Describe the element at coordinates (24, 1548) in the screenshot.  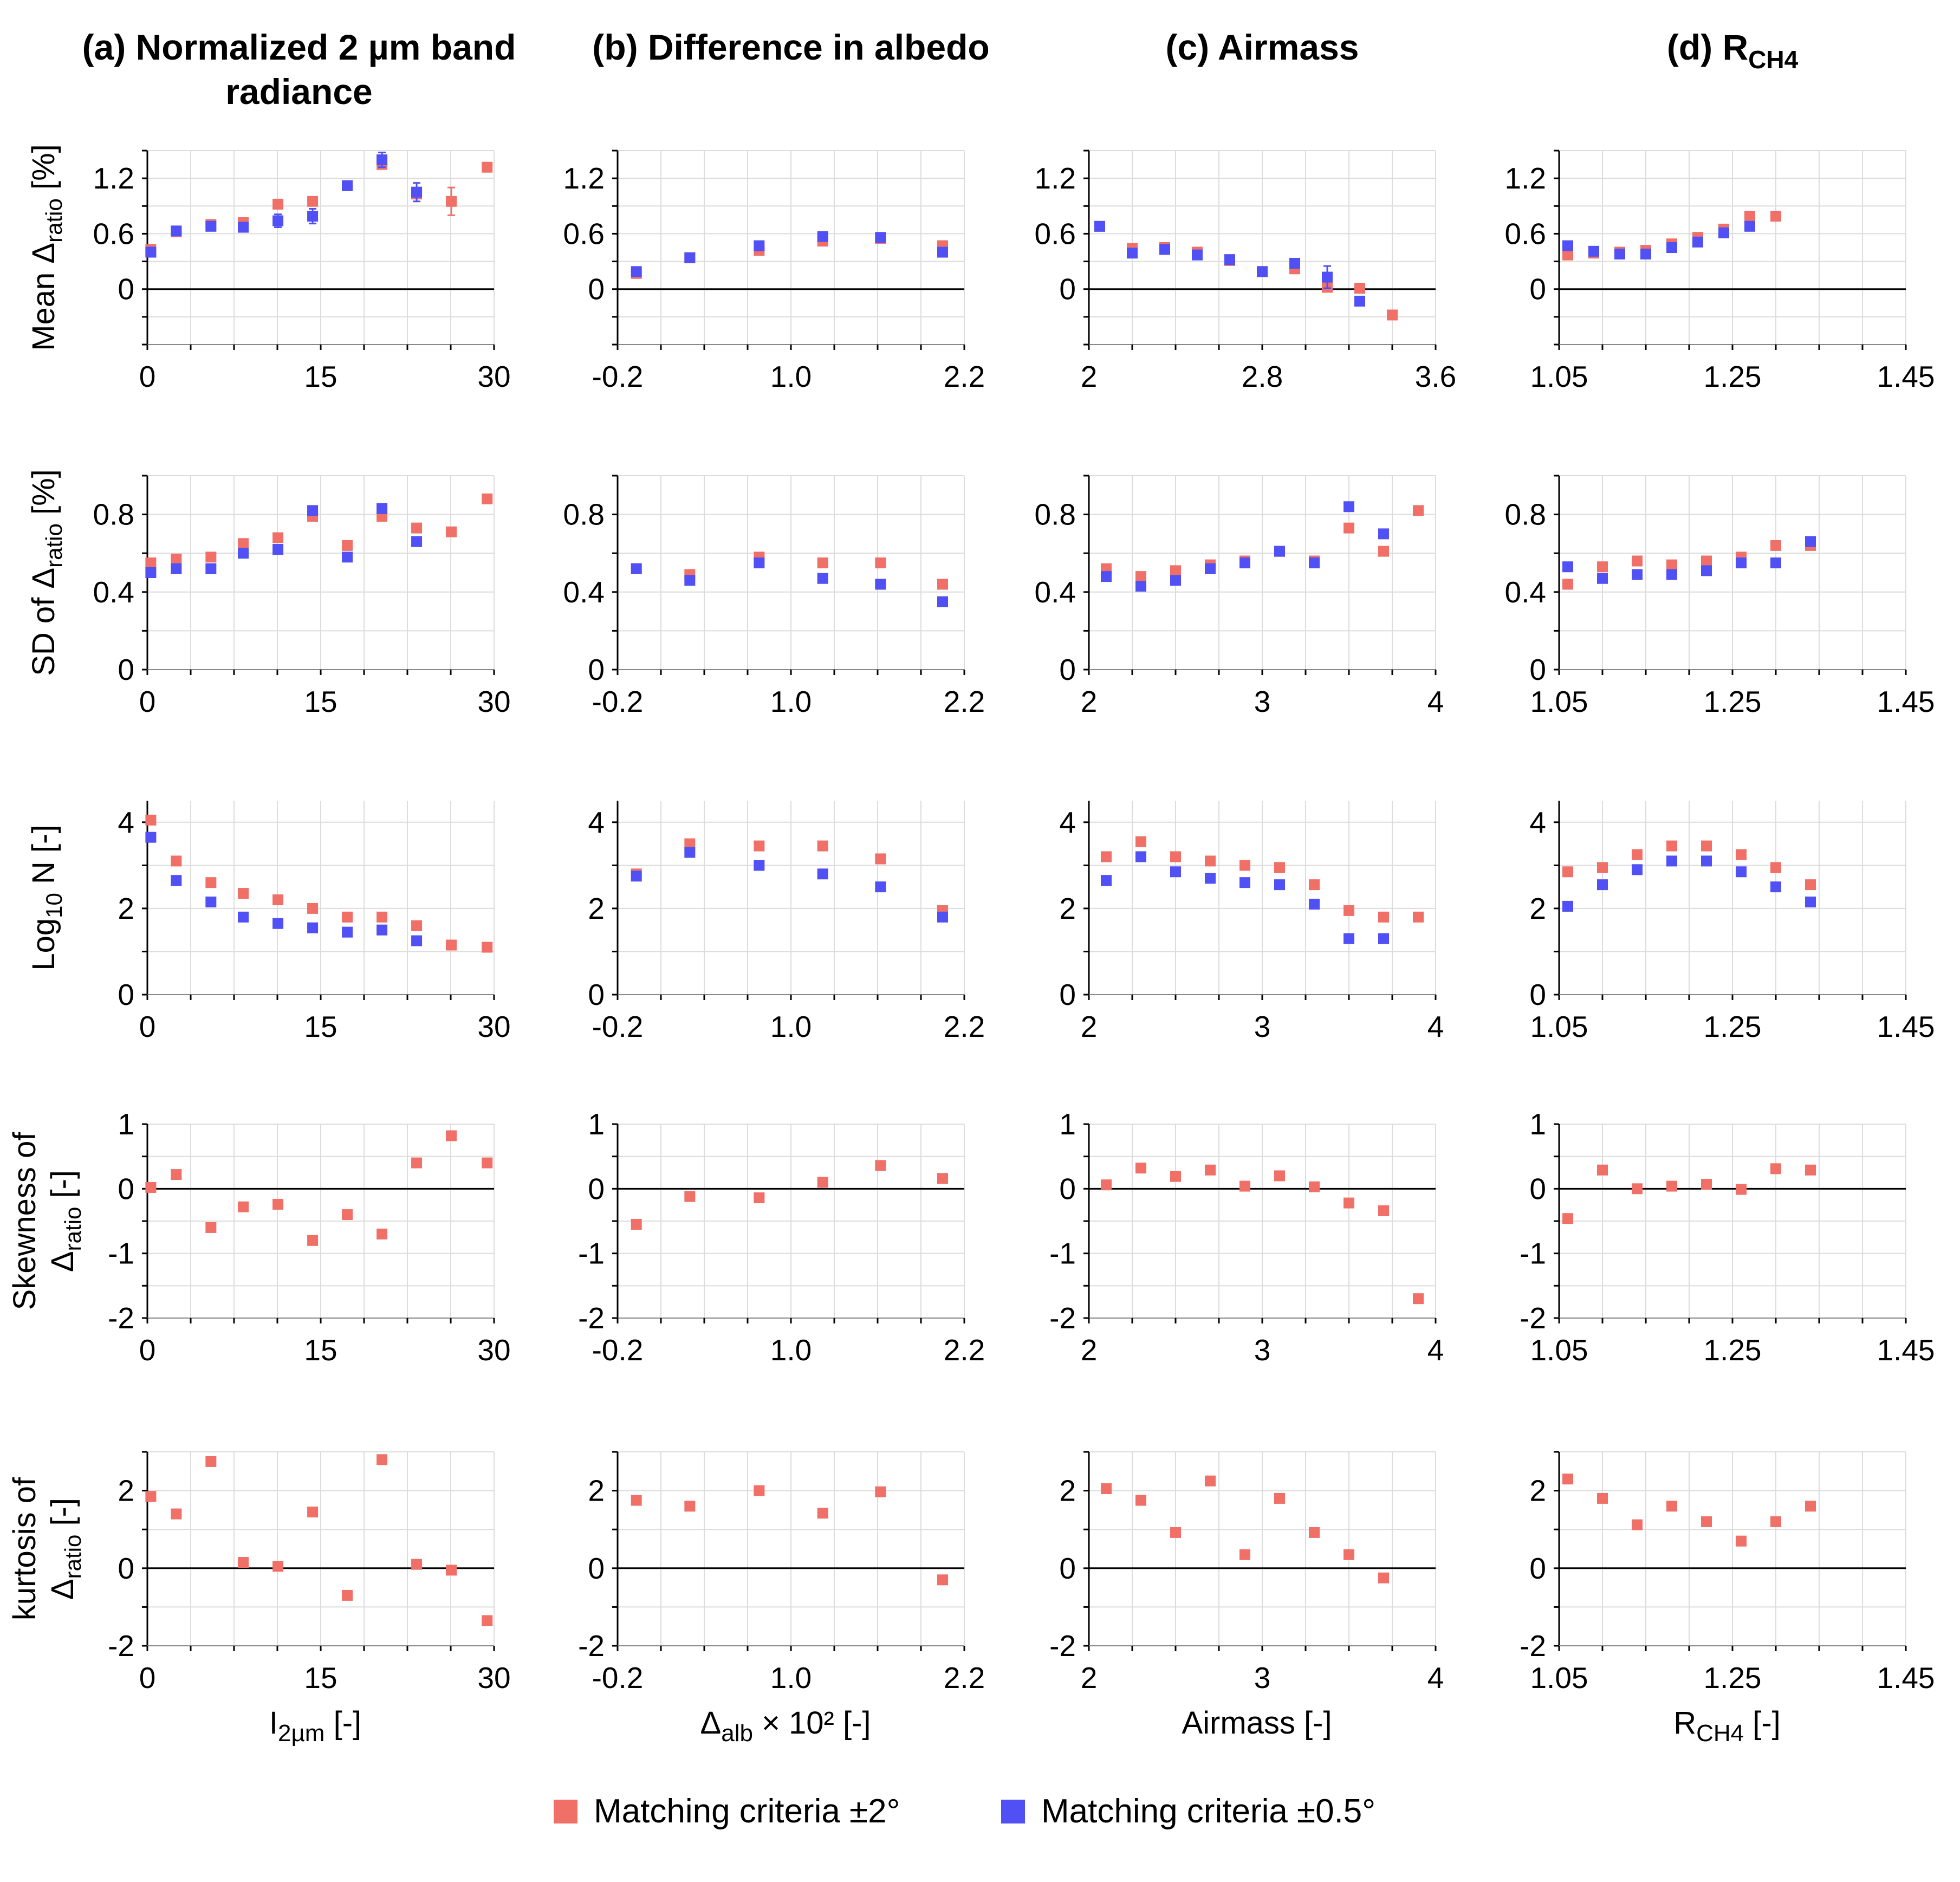
I see `y-axis-label-kurt: kurtosis of` at that location.